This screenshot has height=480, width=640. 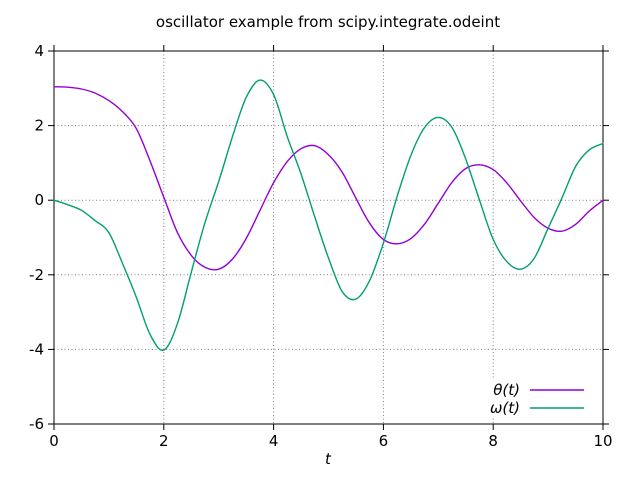 What do you see at coordinates (602, 441) in the screenshot?
I see `x-tick-label: 10` at bounding box center [602, 441].